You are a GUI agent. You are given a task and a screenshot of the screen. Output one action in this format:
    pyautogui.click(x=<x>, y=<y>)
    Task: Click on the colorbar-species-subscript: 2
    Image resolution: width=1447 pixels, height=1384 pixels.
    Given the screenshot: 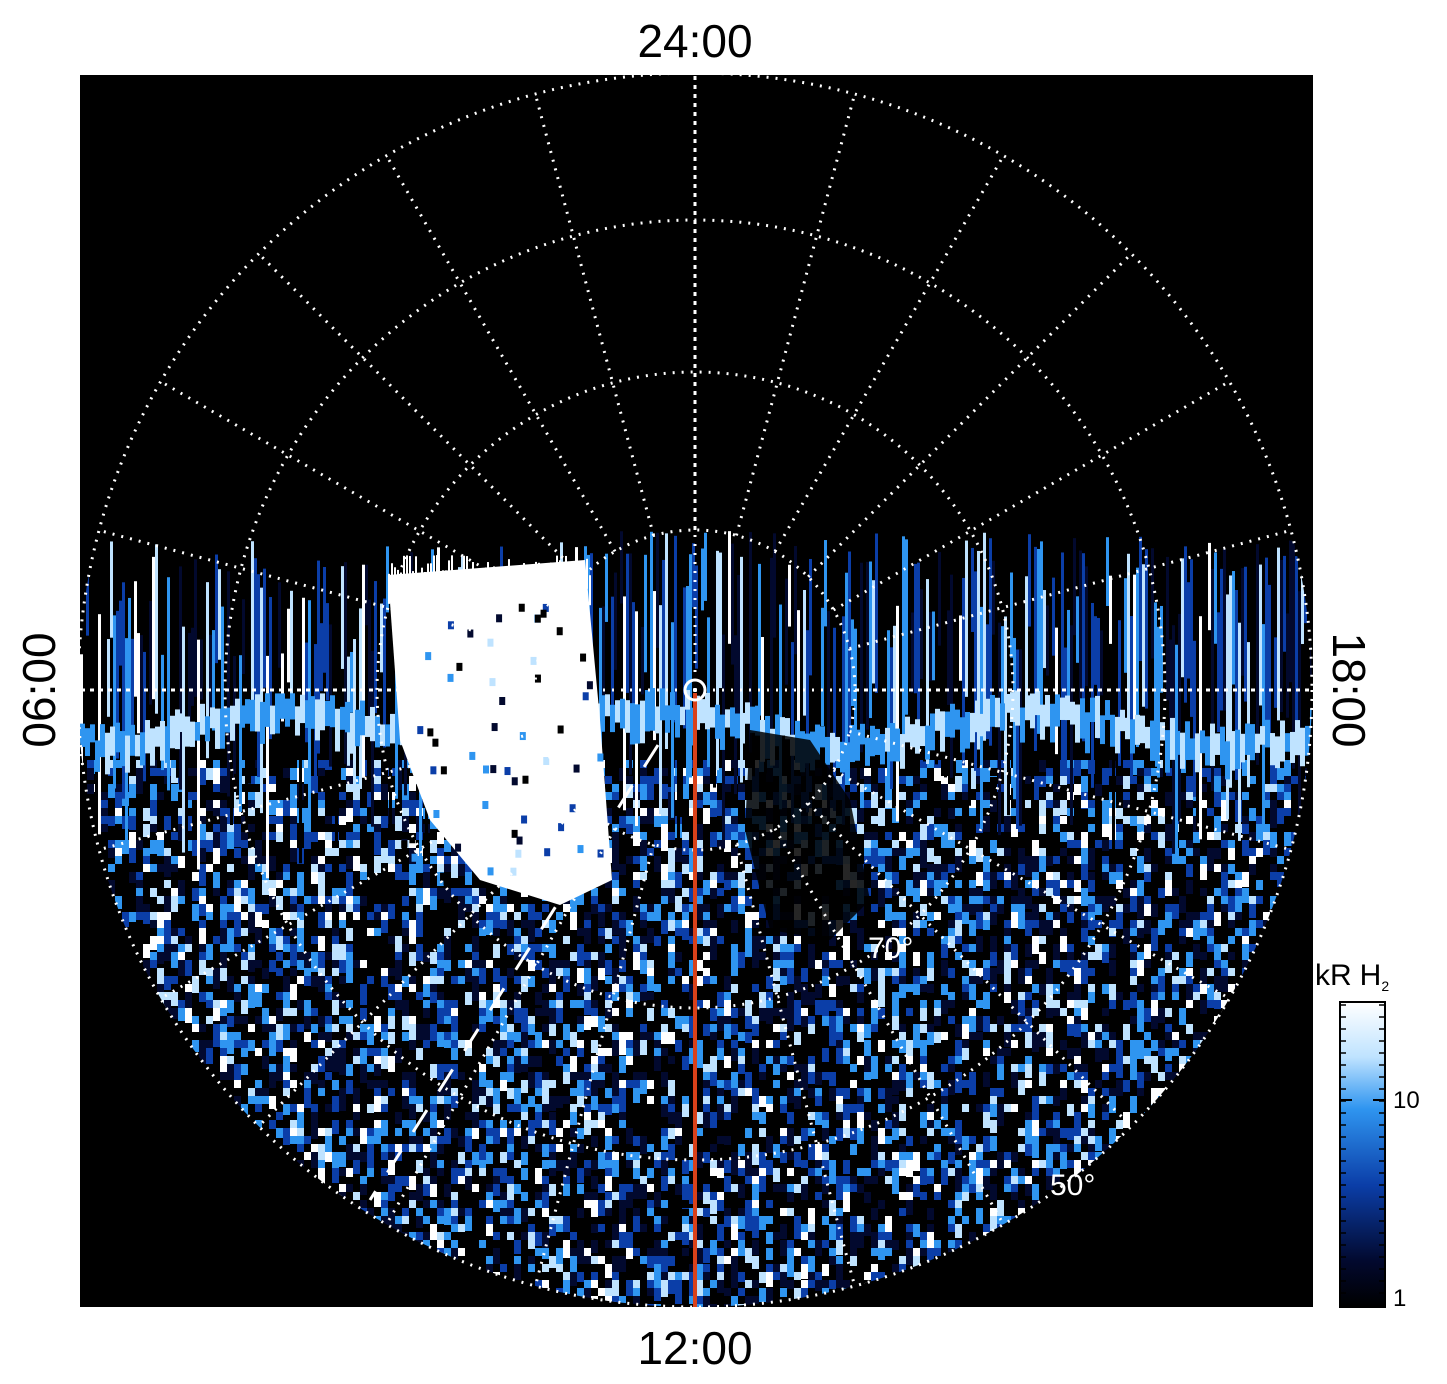 What is the action you would take?
    pyautogui.click(x=1385, y=986)
    